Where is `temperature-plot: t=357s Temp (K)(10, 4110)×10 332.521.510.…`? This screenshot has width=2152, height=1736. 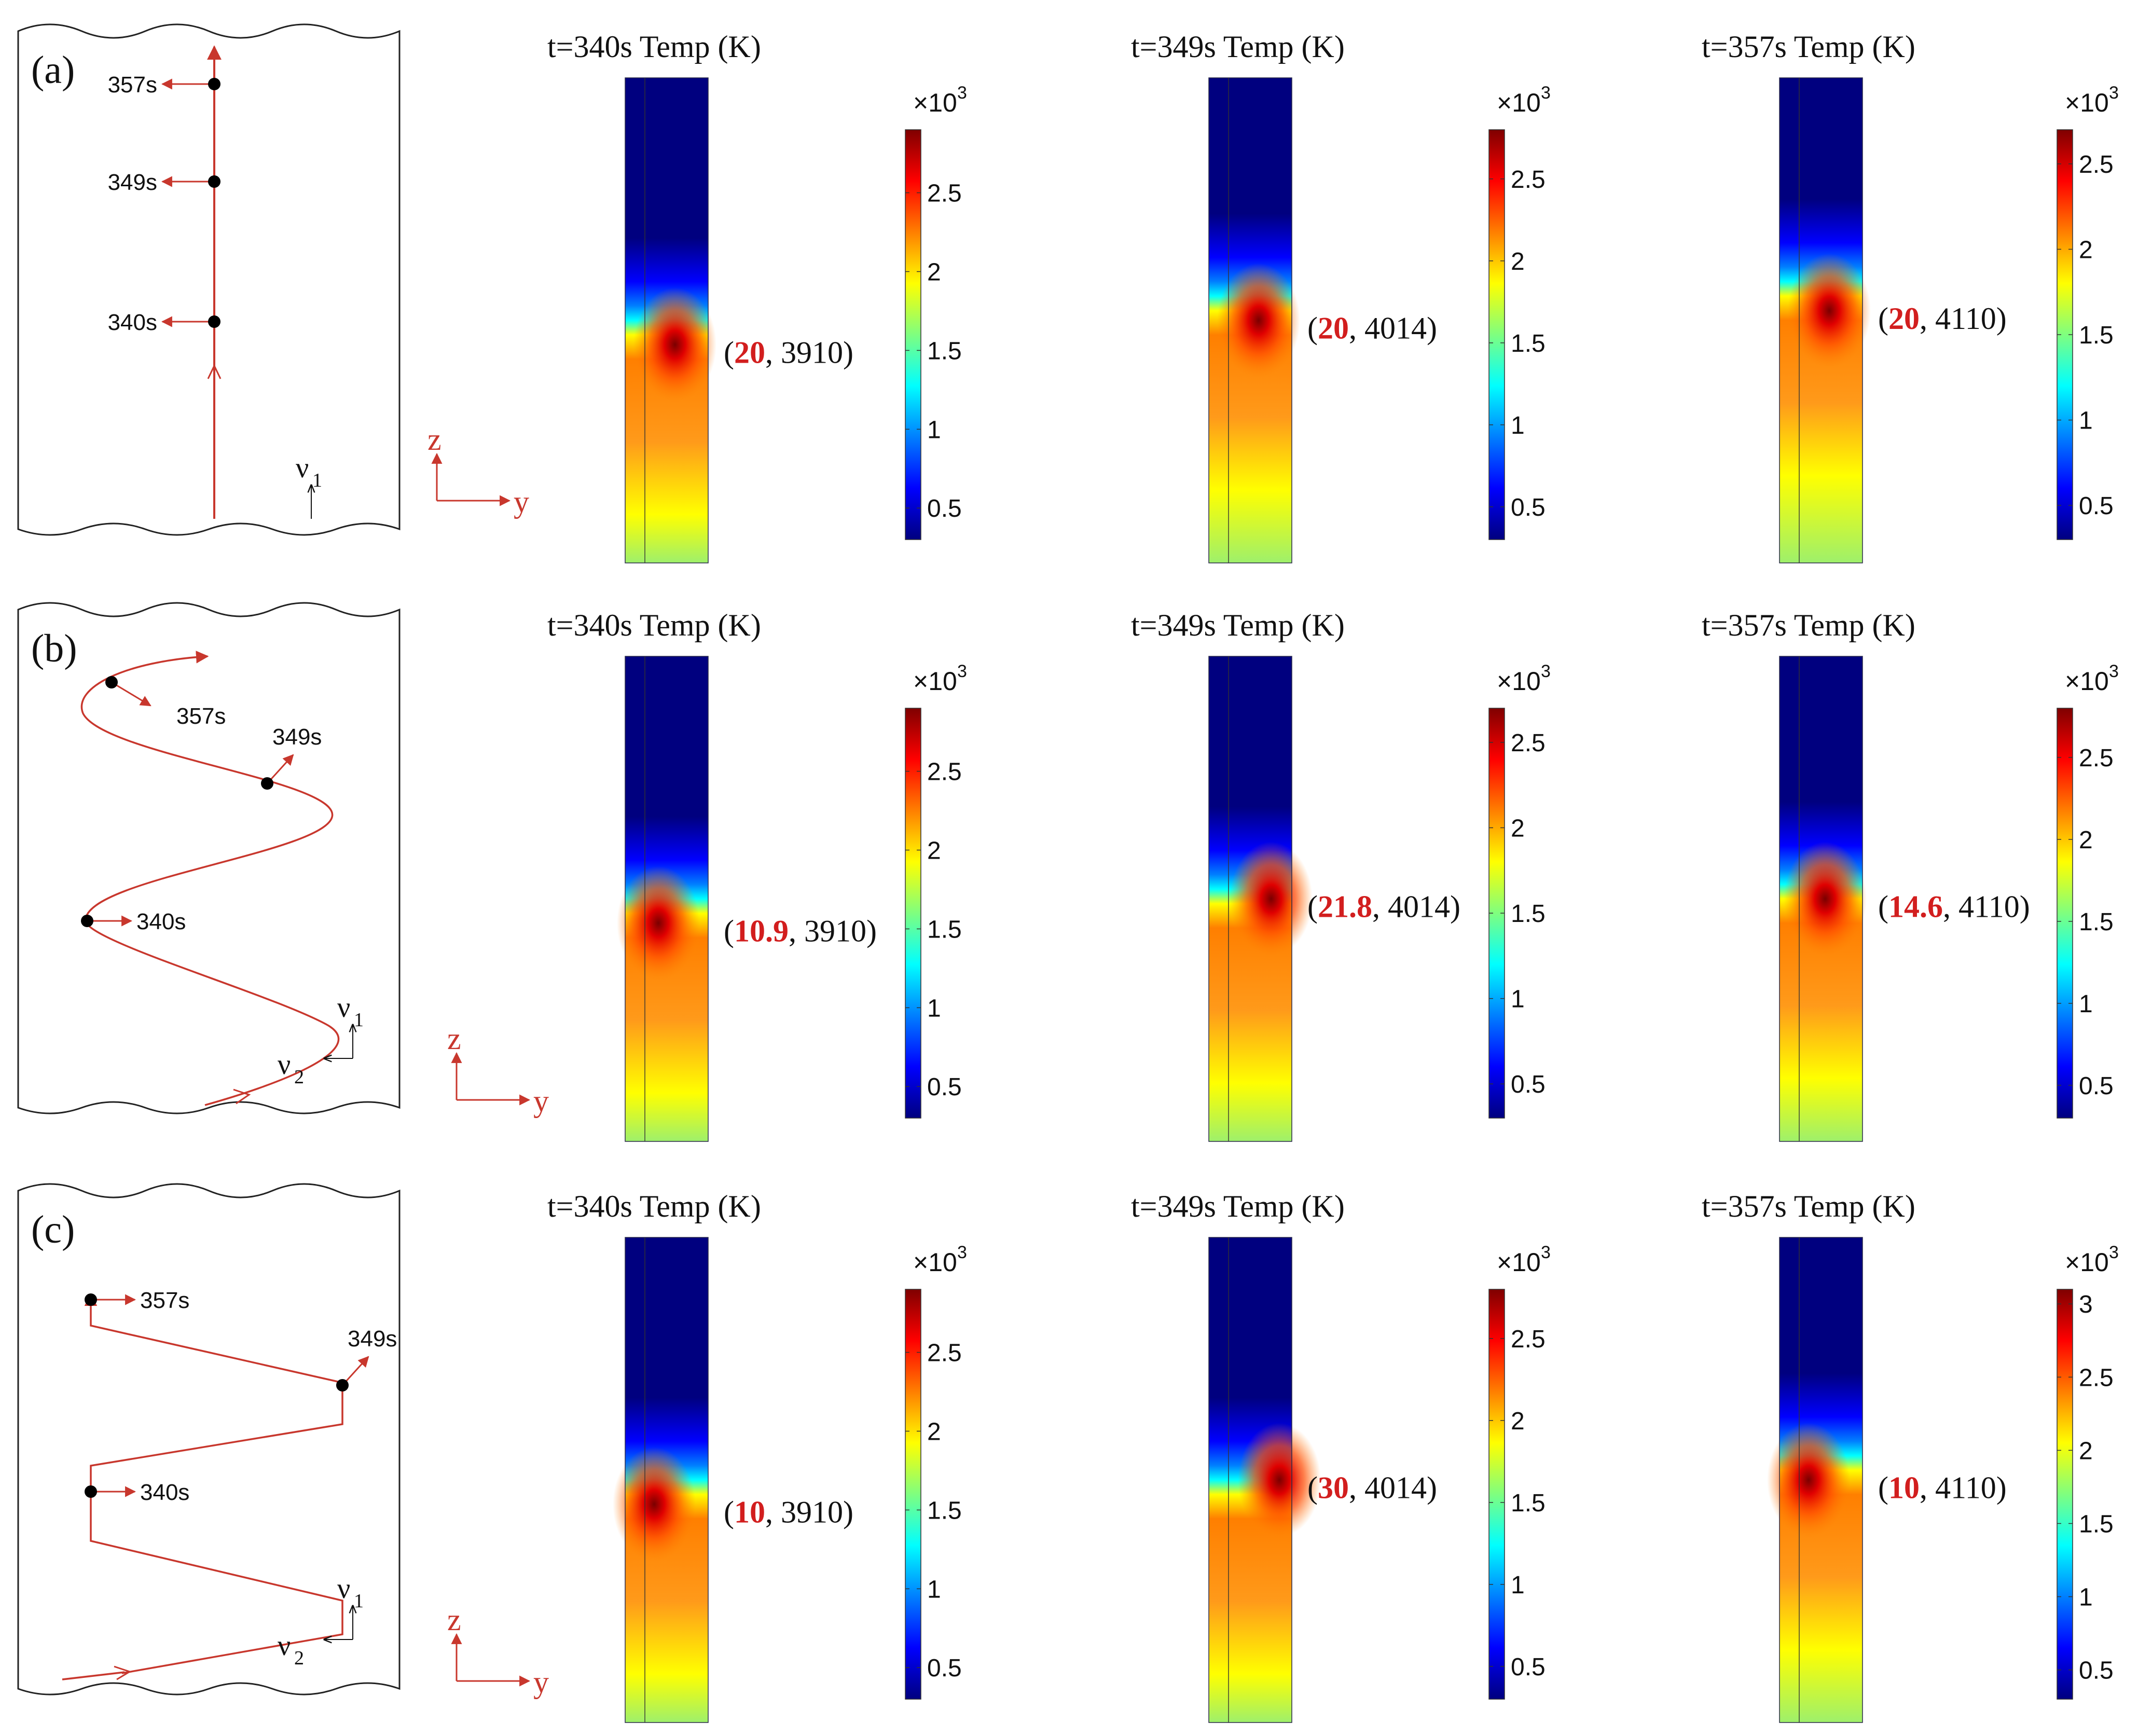 temperature-plot: t=357s Temp (K)(10, 4110)×10 332.521.510.… is located at coordinates (1910, 1456).